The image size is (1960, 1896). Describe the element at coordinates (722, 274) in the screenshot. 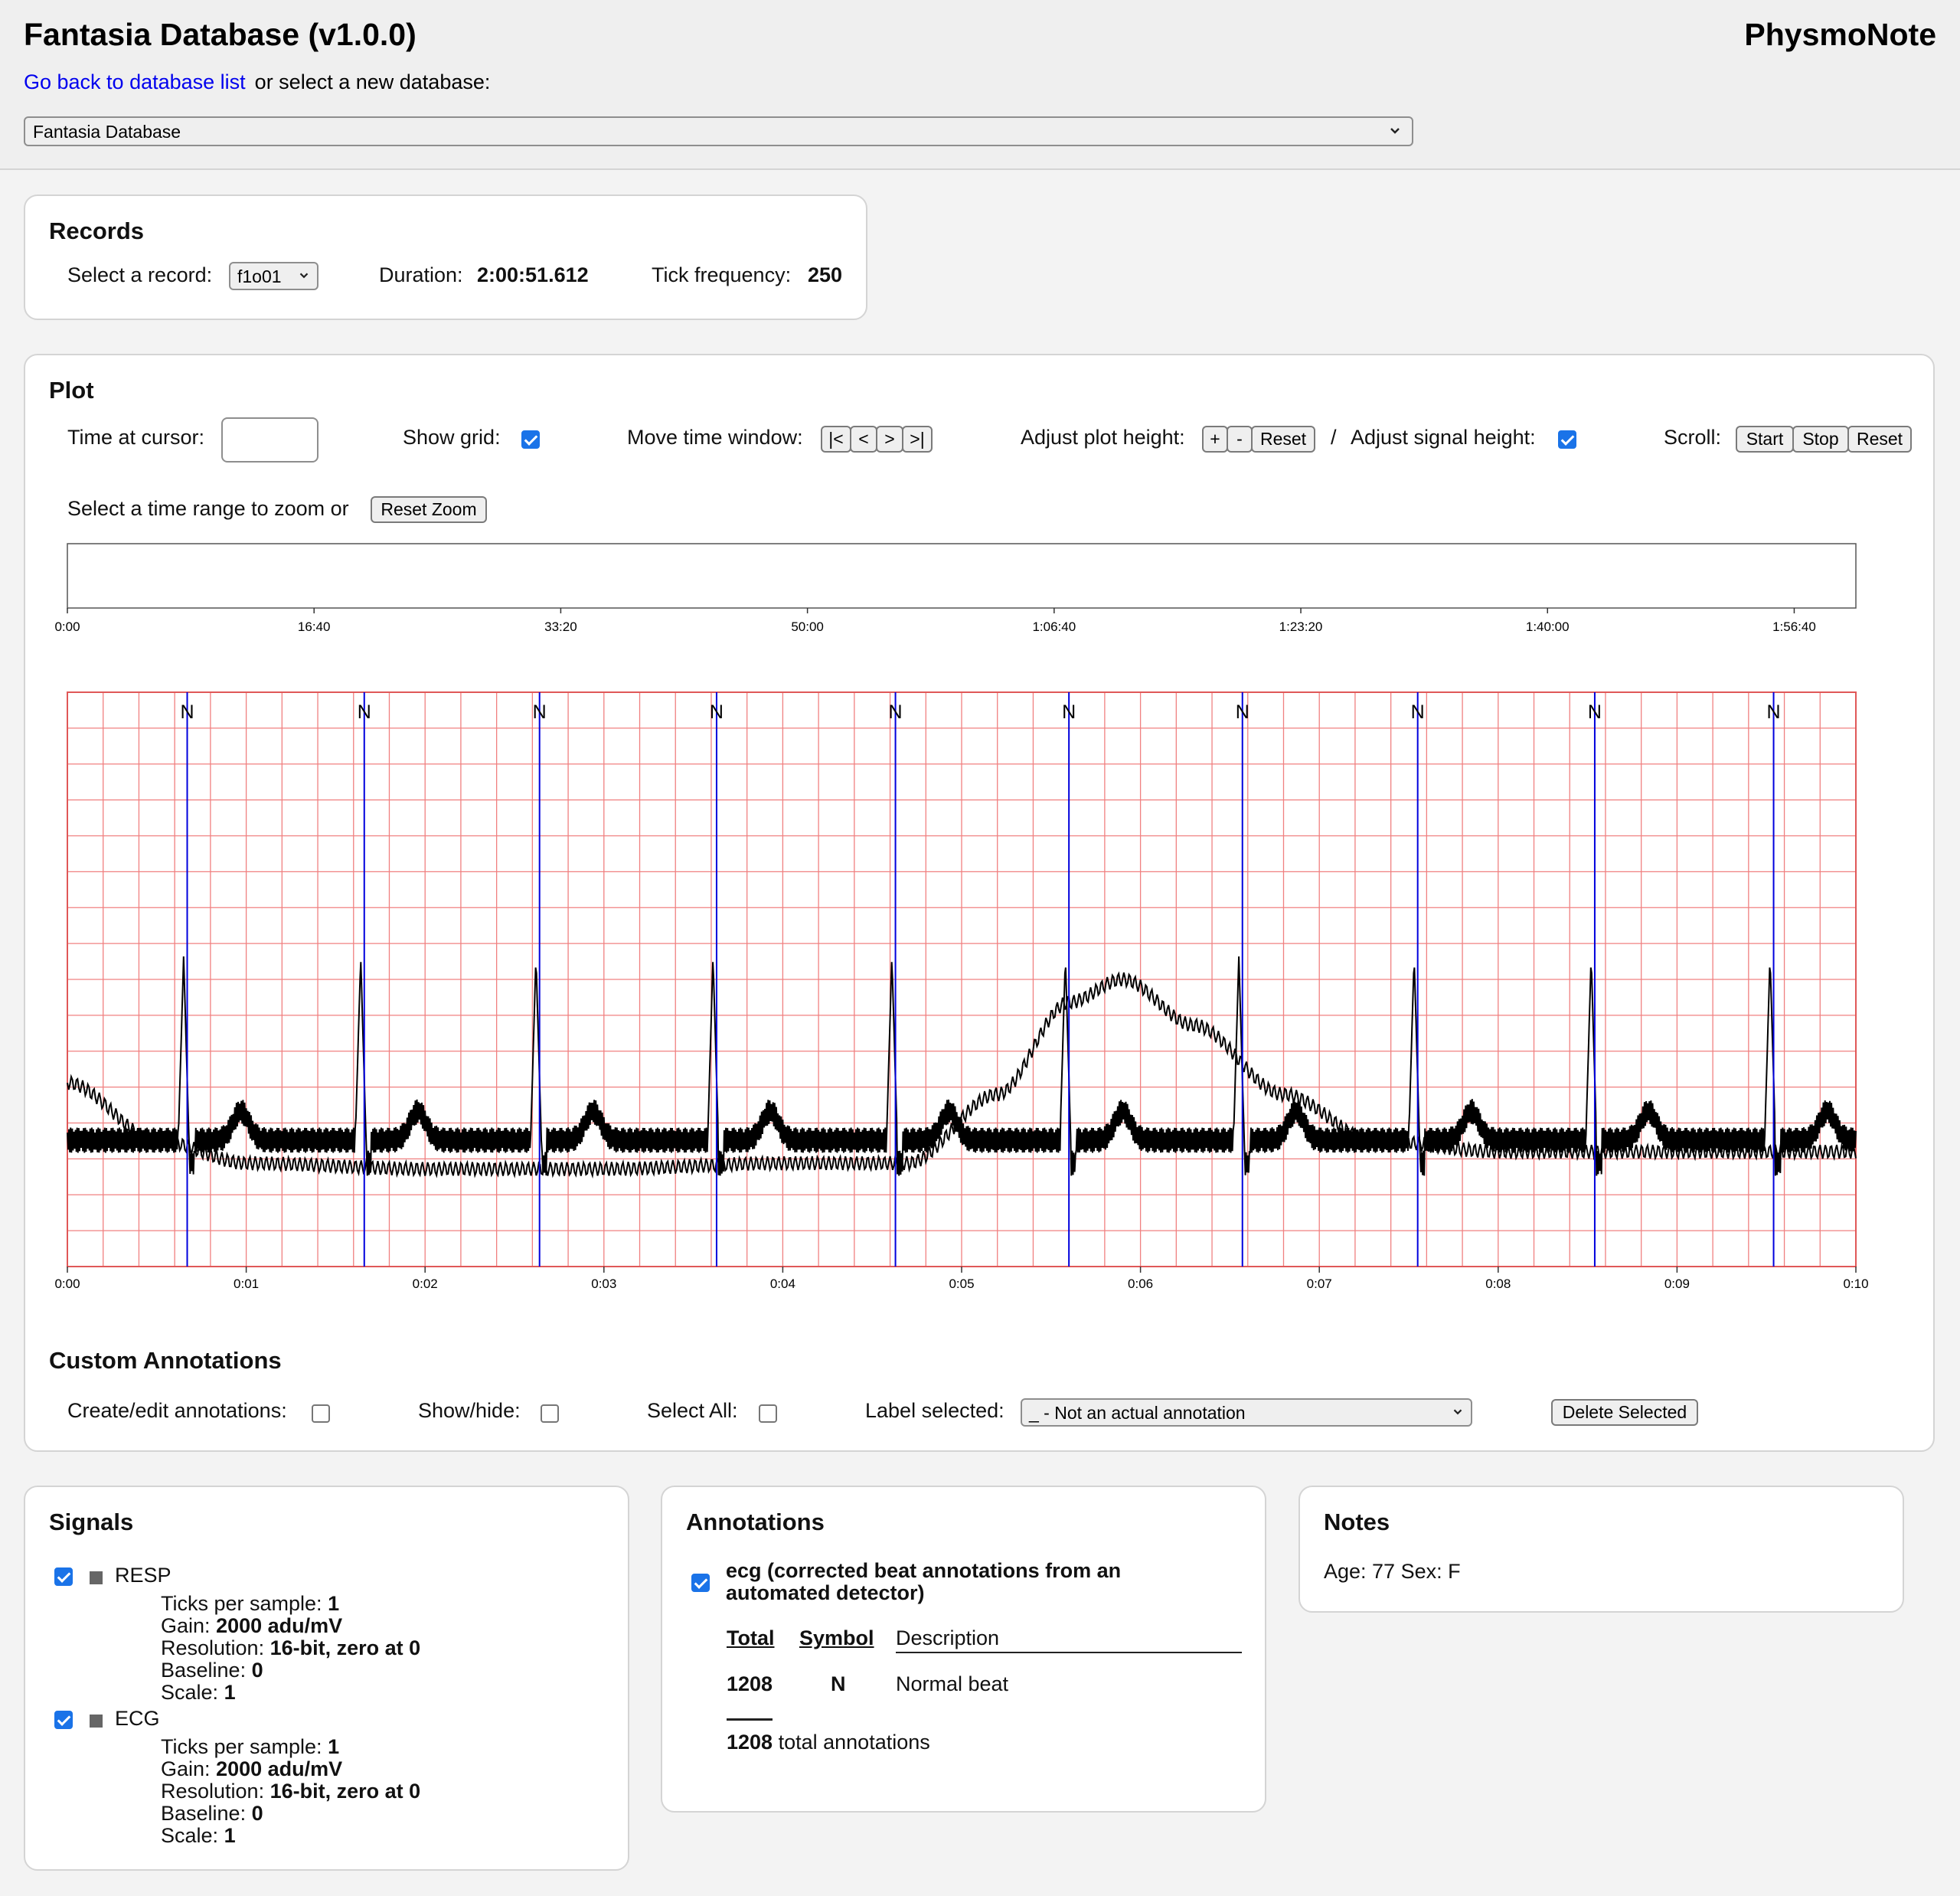

I see `tick-frequency-label: Tick frequency:` at that location.